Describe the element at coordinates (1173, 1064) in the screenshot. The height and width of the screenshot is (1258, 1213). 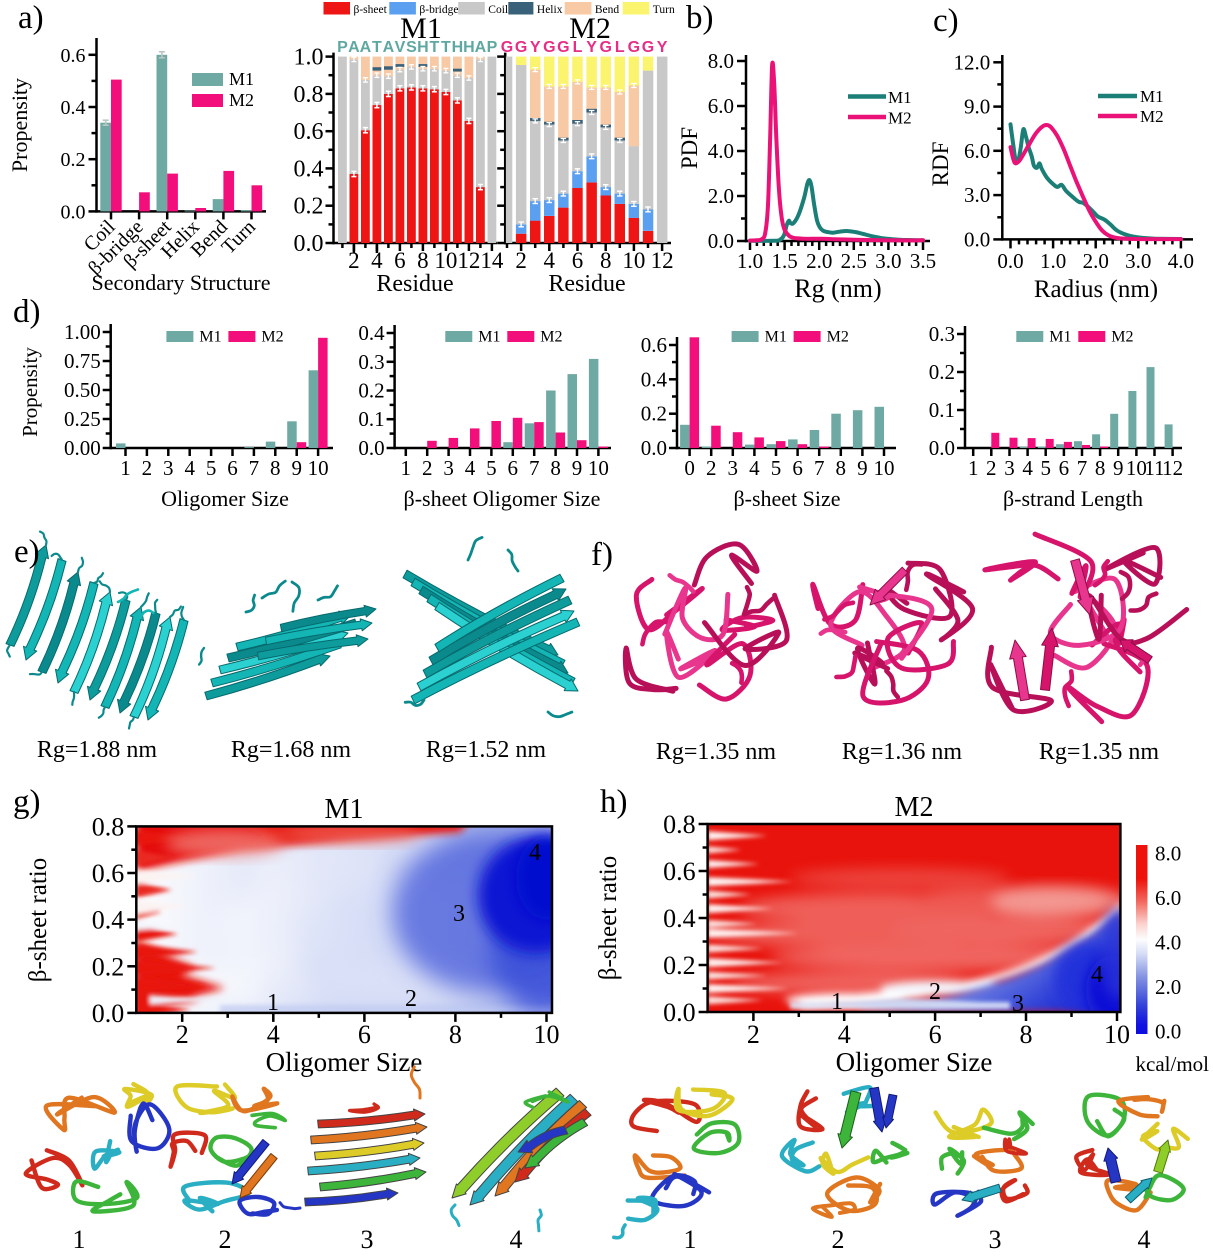
I see `svg-text: kcal/mol` at that location.